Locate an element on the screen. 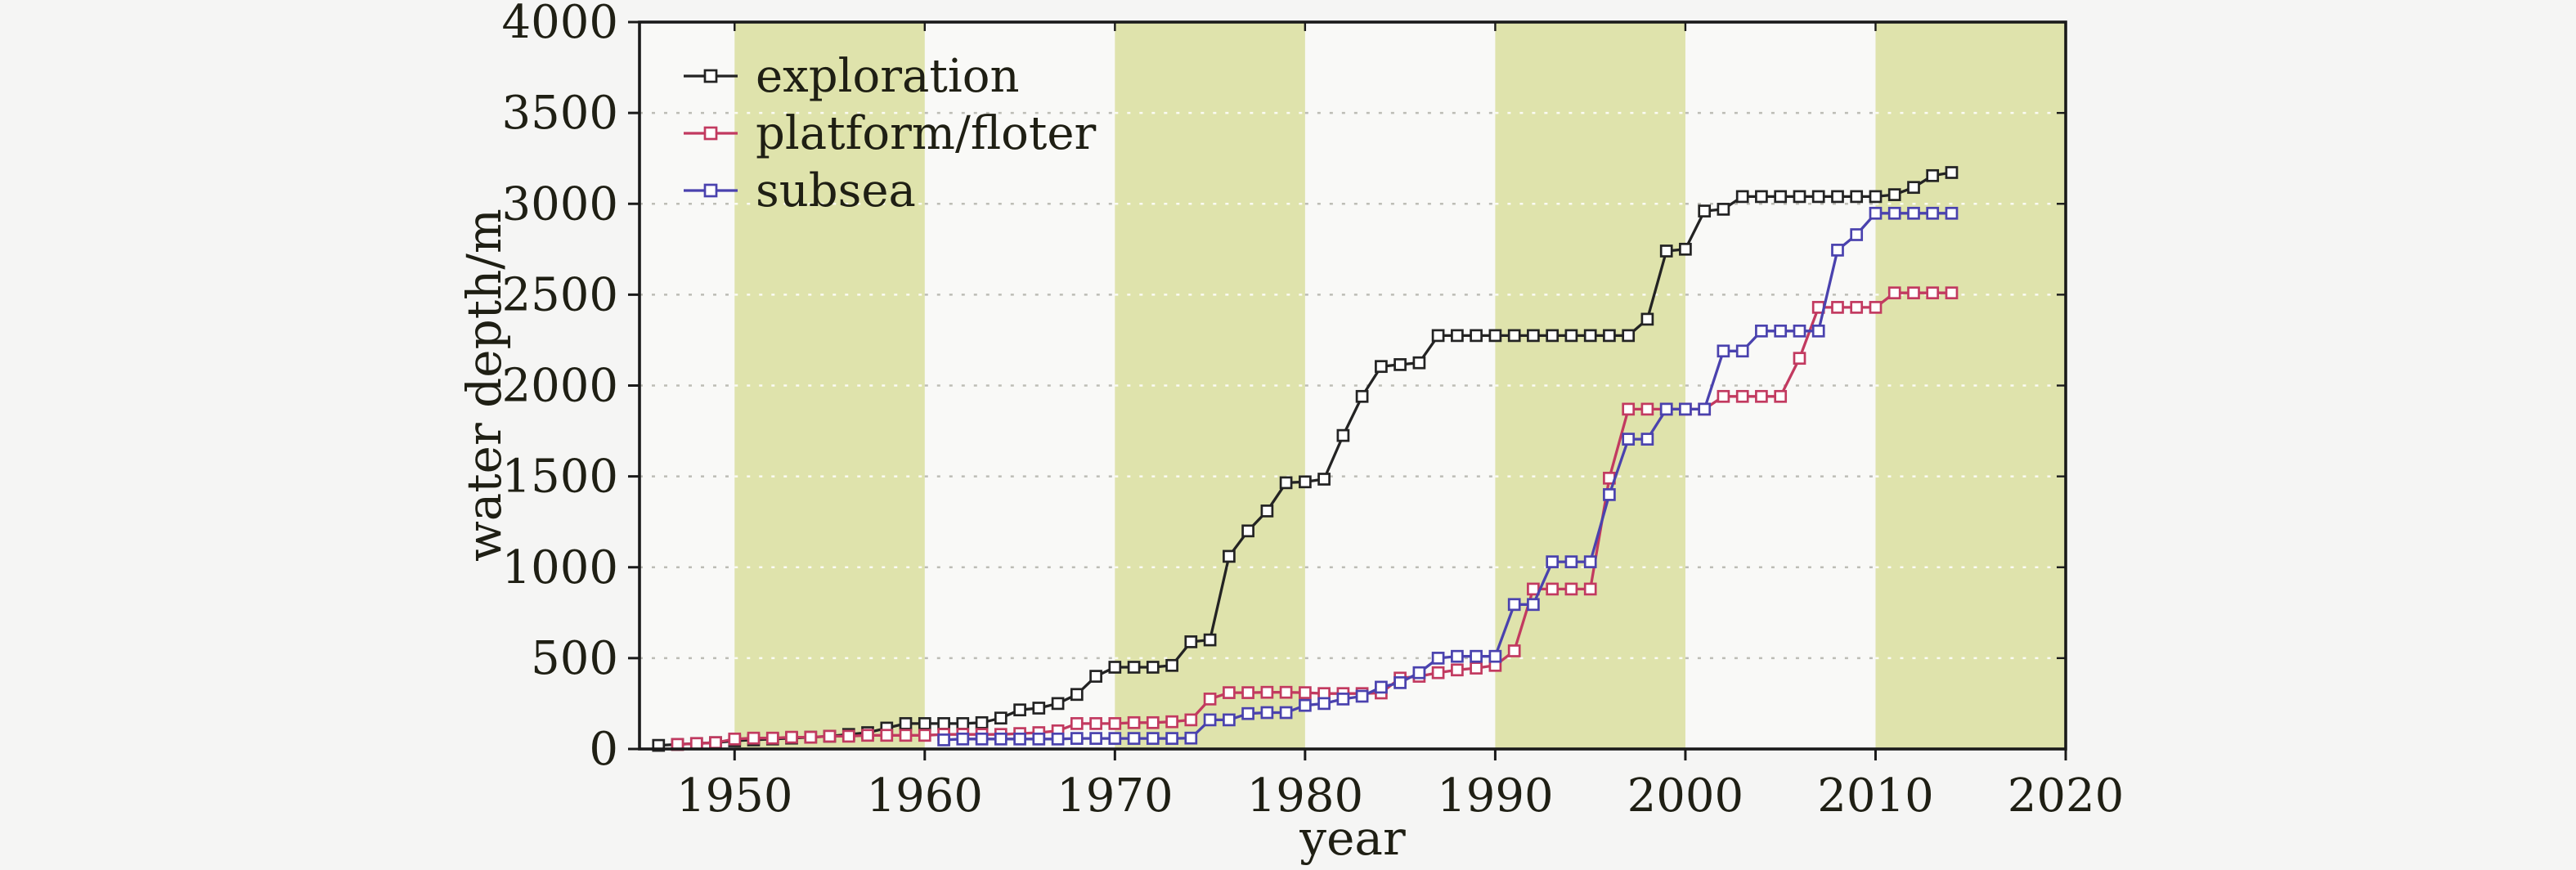  decade-band-1970 is located at coordinates (1210, 385).